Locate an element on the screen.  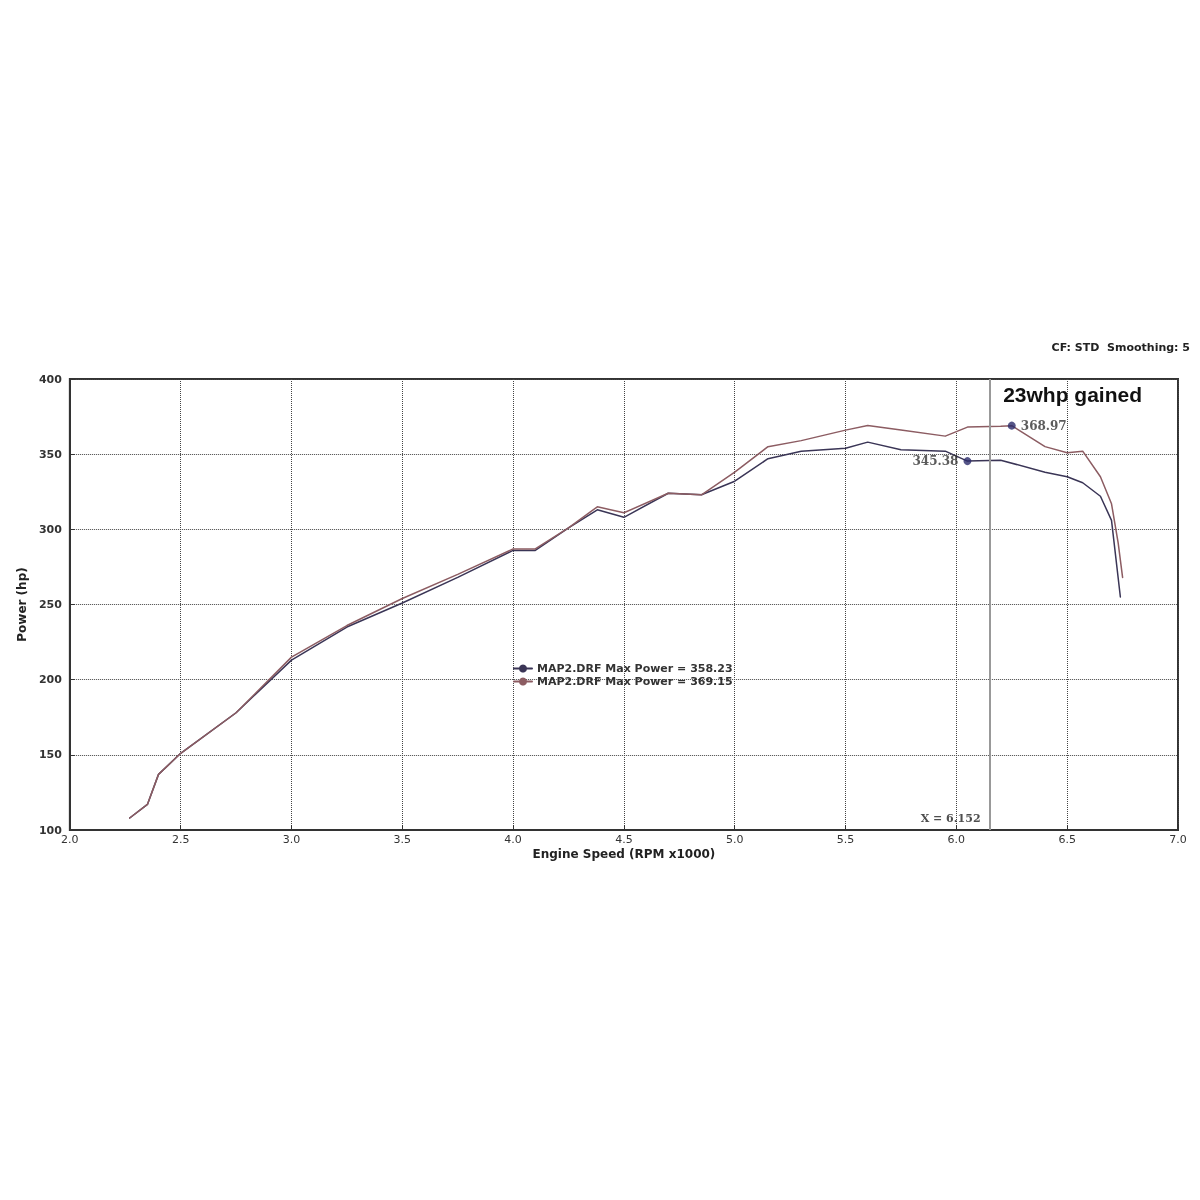
text: CF: STD Smoothing: 5 is located at coordinates (1121, 347).